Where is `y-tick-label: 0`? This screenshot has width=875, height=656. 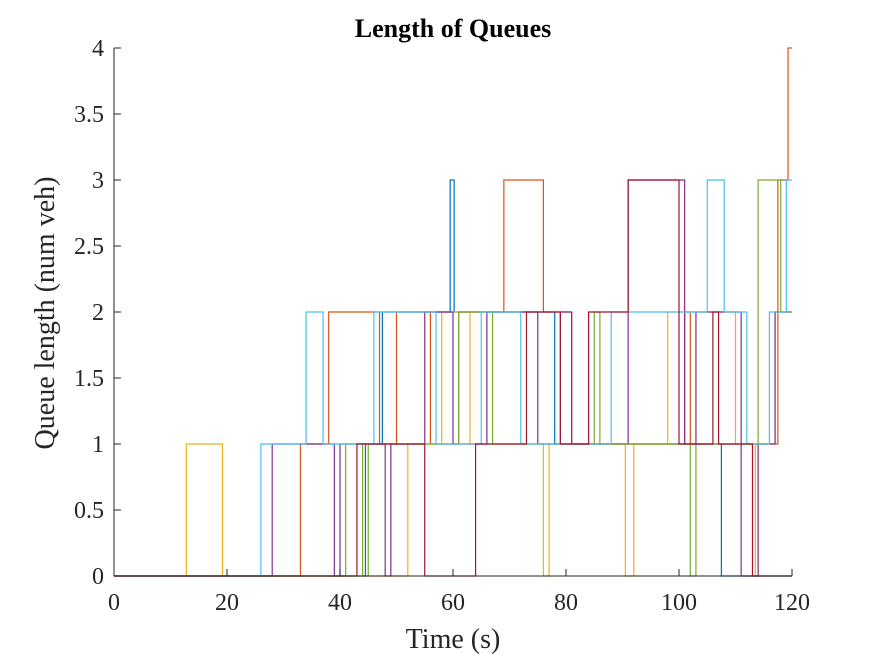 y-tick-label: 0 is located at coordinates (98, 577).